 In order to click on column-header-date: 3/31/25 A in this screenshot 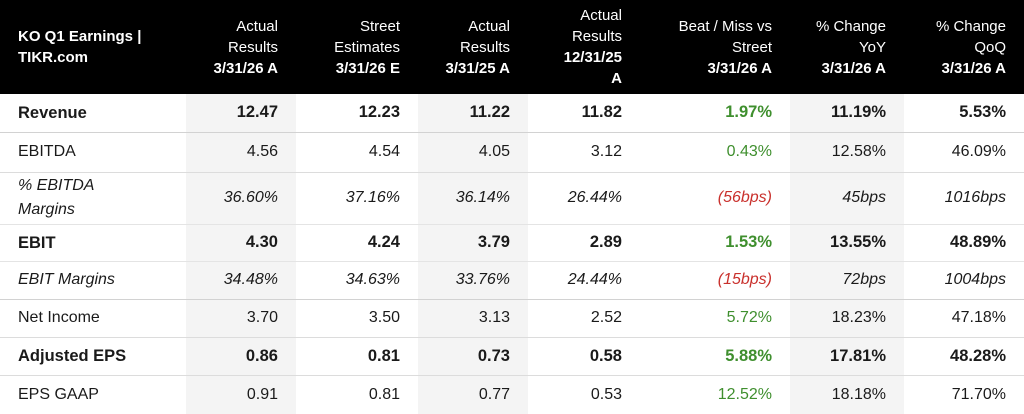, I will do `click(478, 68)`.